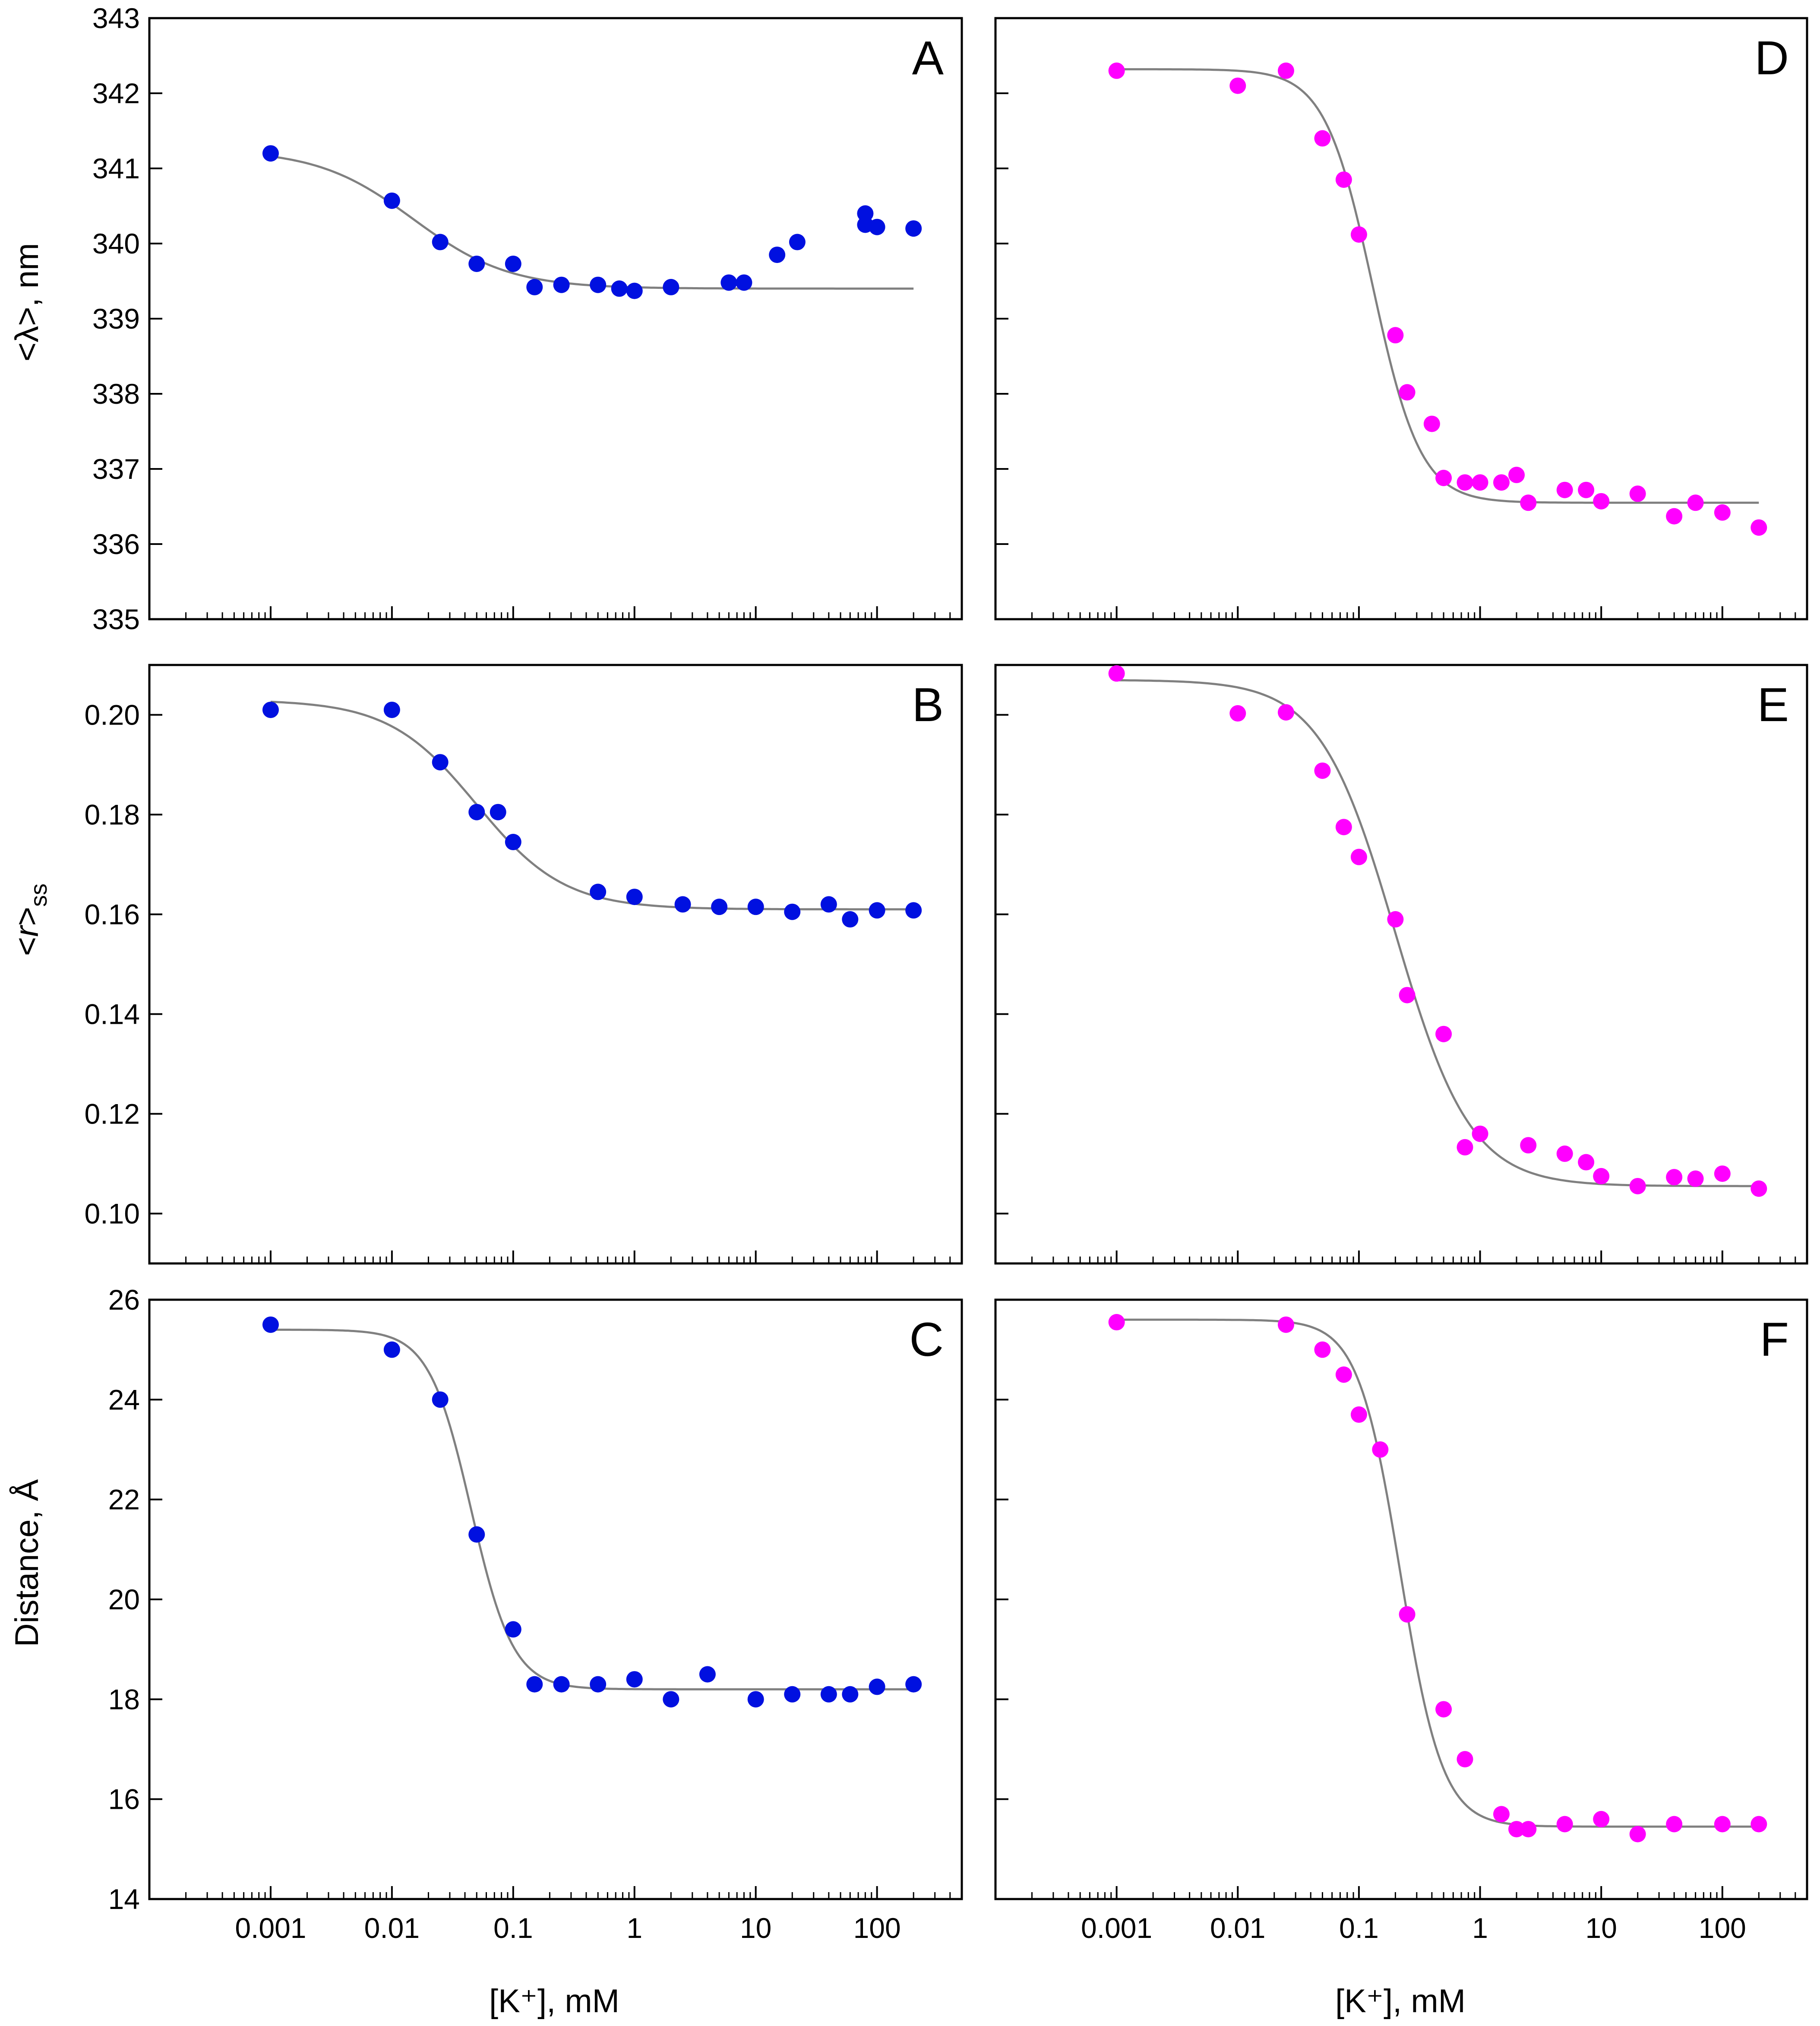 This screenshot has height=2026, width=1820. I want to click on panel-a-y-tick-label: 337, so click(116, 469).